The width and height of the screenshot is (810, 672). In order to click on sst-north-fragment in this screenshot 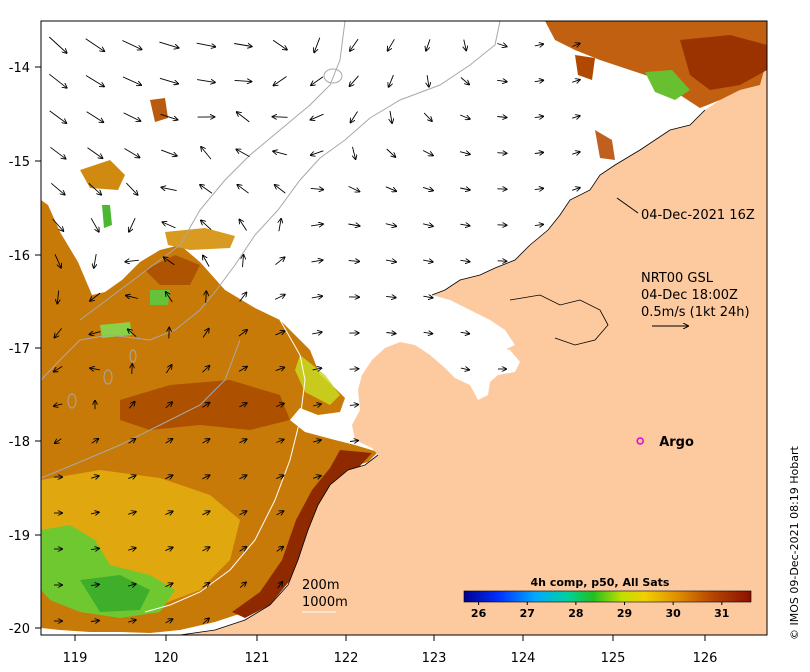, I will do `click(585, 67)`.